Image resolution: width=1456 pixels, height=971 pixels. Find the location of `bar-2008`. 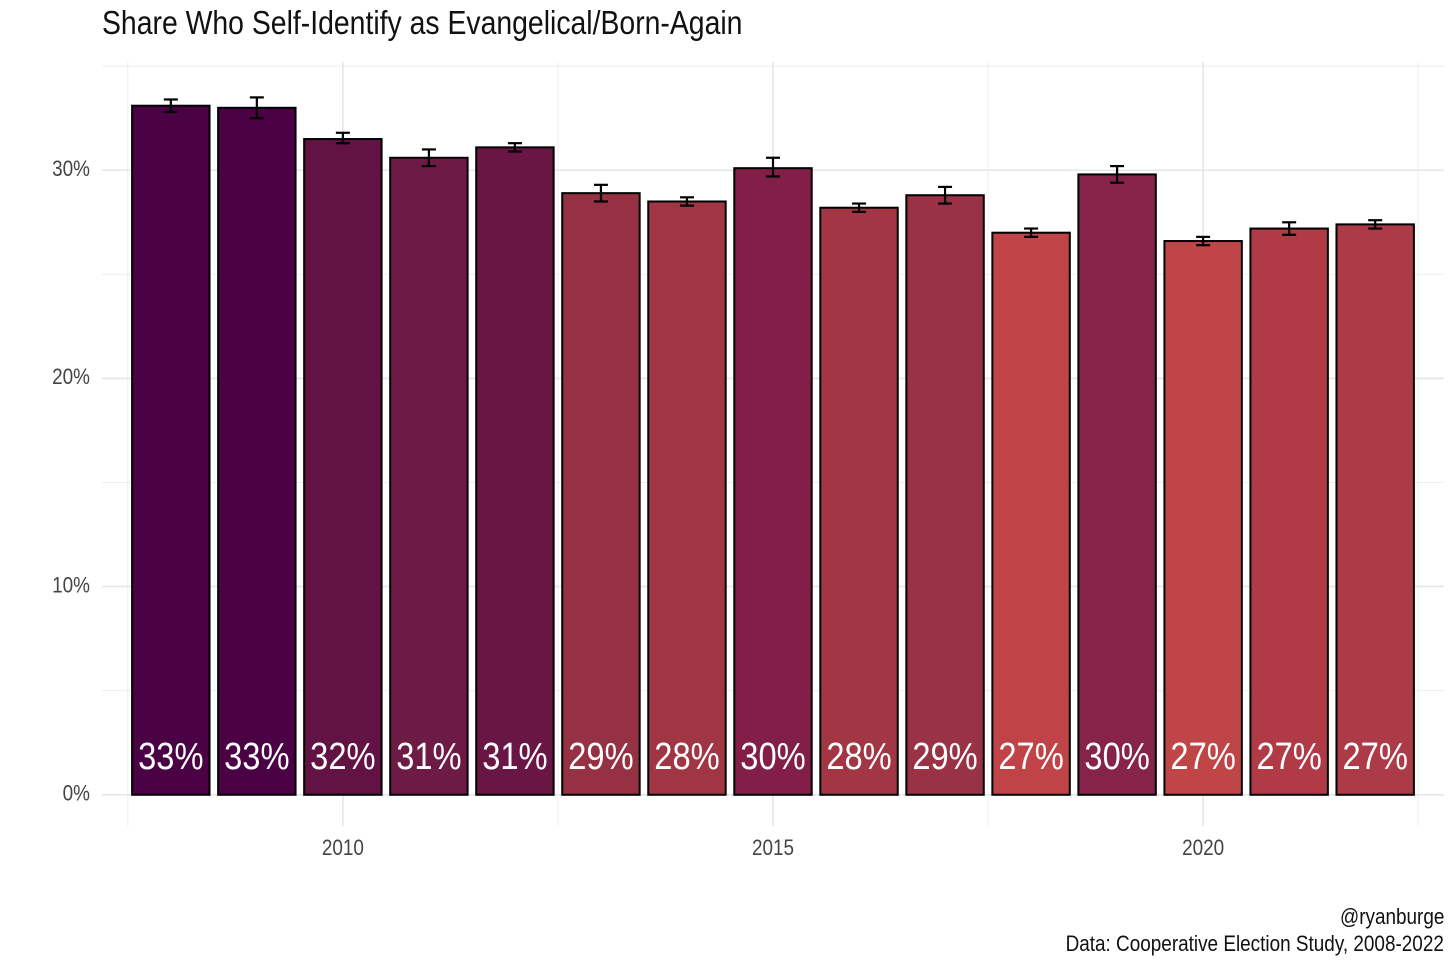

bar-2008 is located at coordinates (171, 450).